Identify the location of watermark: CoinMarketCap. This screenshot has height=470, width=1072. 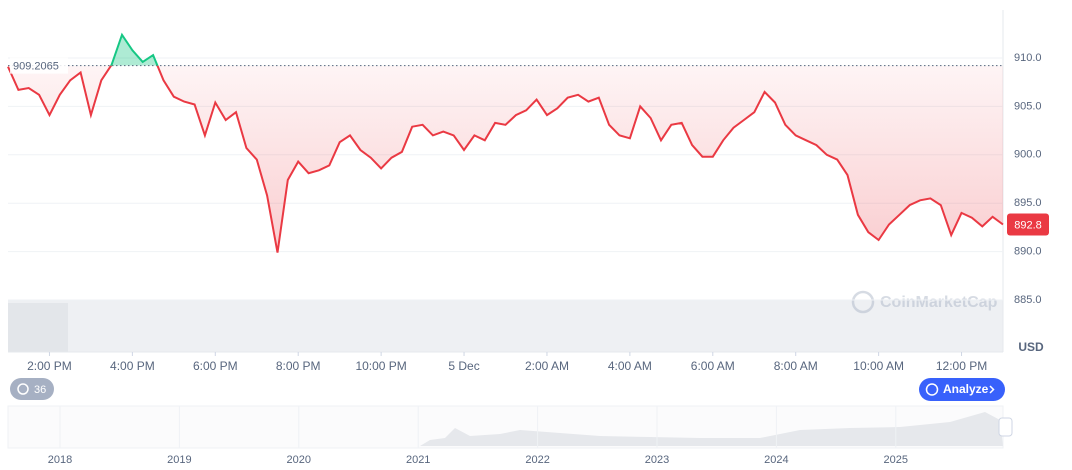
(924, 302).